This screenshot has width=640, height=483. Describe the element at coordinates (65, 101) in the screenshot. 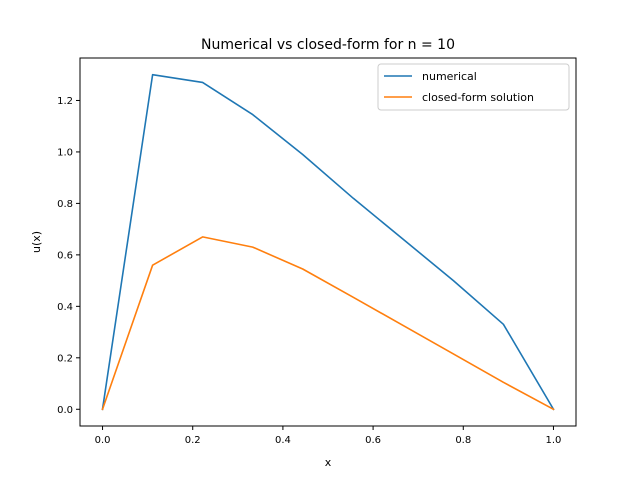

I see `y-tick-label: 1.2` at that location.